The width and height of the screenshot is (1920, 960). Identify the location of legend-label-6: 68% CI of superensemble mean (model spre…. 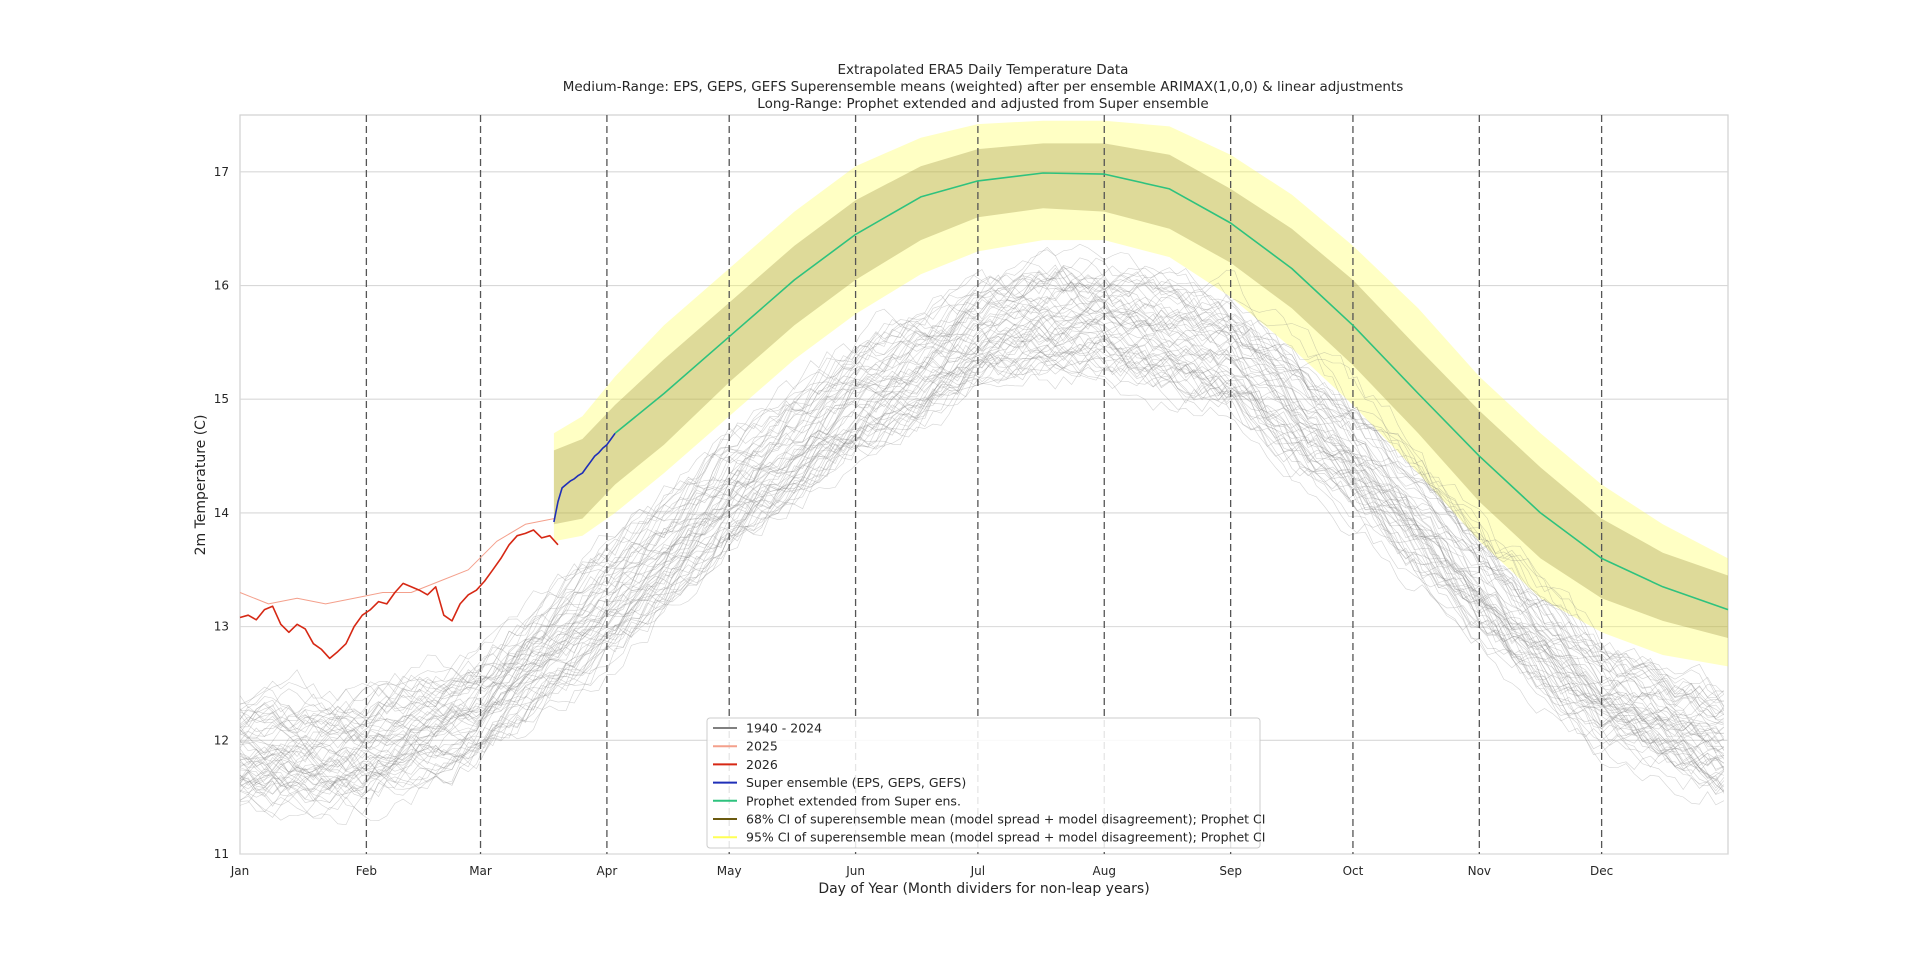
(1005, 819).